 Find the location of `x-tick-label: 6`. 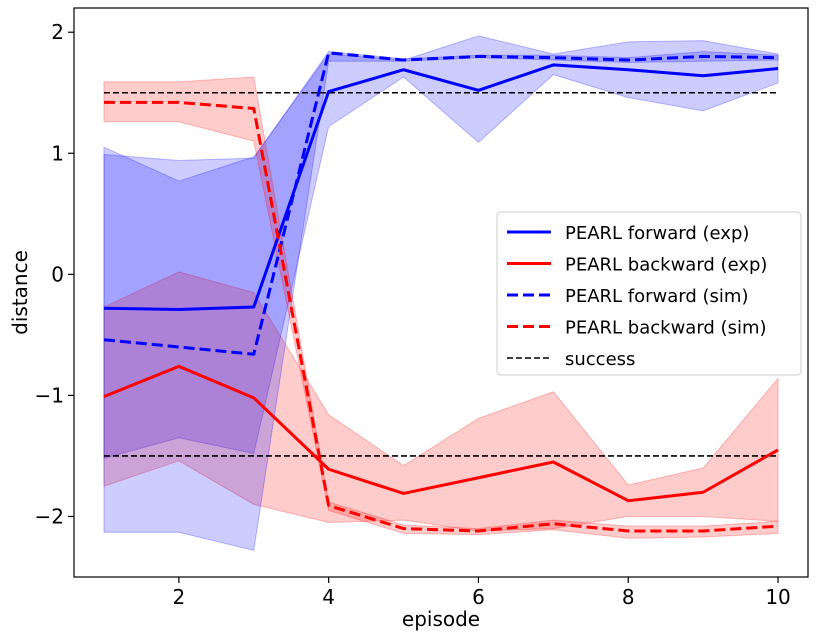

x-tick-label: 6 is located at coordinates (478, 597).